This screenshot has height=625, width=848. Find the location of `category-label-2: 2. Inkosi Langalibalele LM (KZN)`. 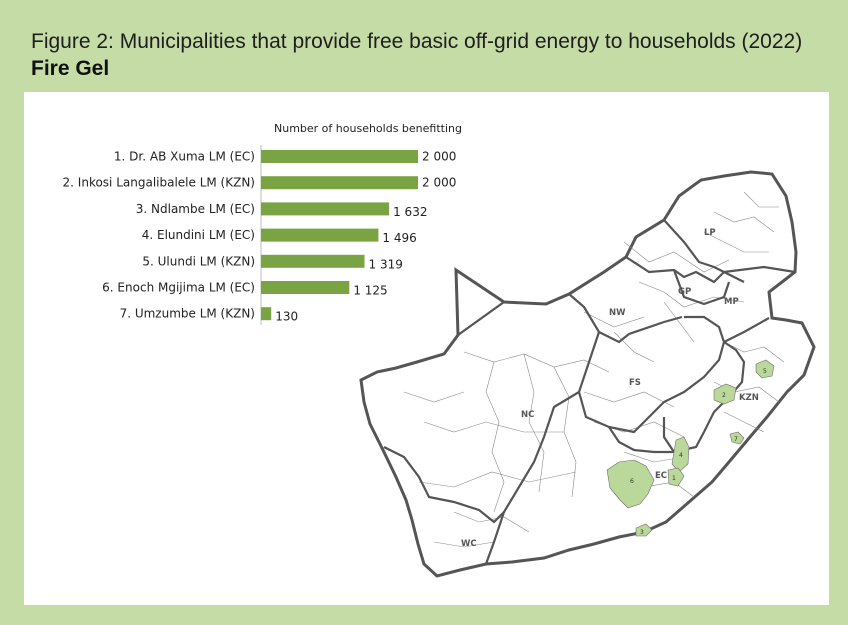

category-label-2: 2. Inkosi Langalibalele LM (KZN) is located at coordinates (159, 183).